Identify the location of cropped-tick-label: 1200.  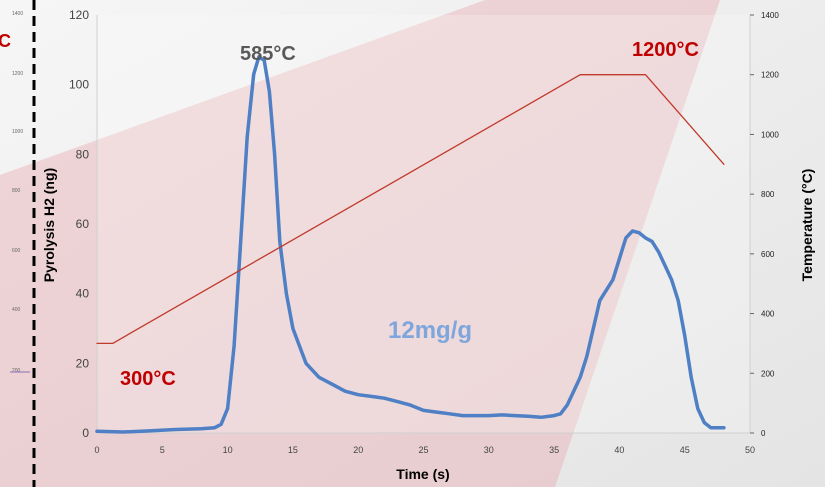
(17, 74).